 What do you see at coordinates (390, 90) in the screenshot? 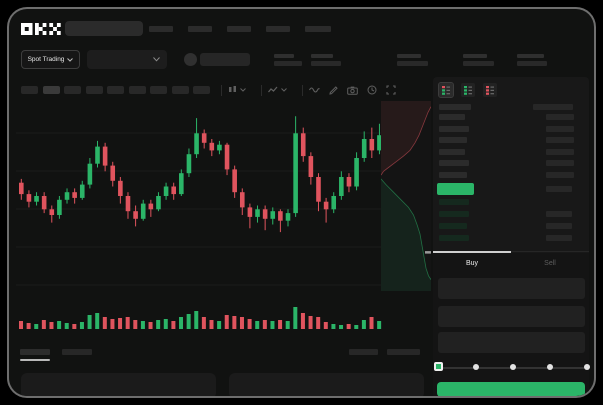
I see `fullscreen-icon` at bounding box center [390, 90].